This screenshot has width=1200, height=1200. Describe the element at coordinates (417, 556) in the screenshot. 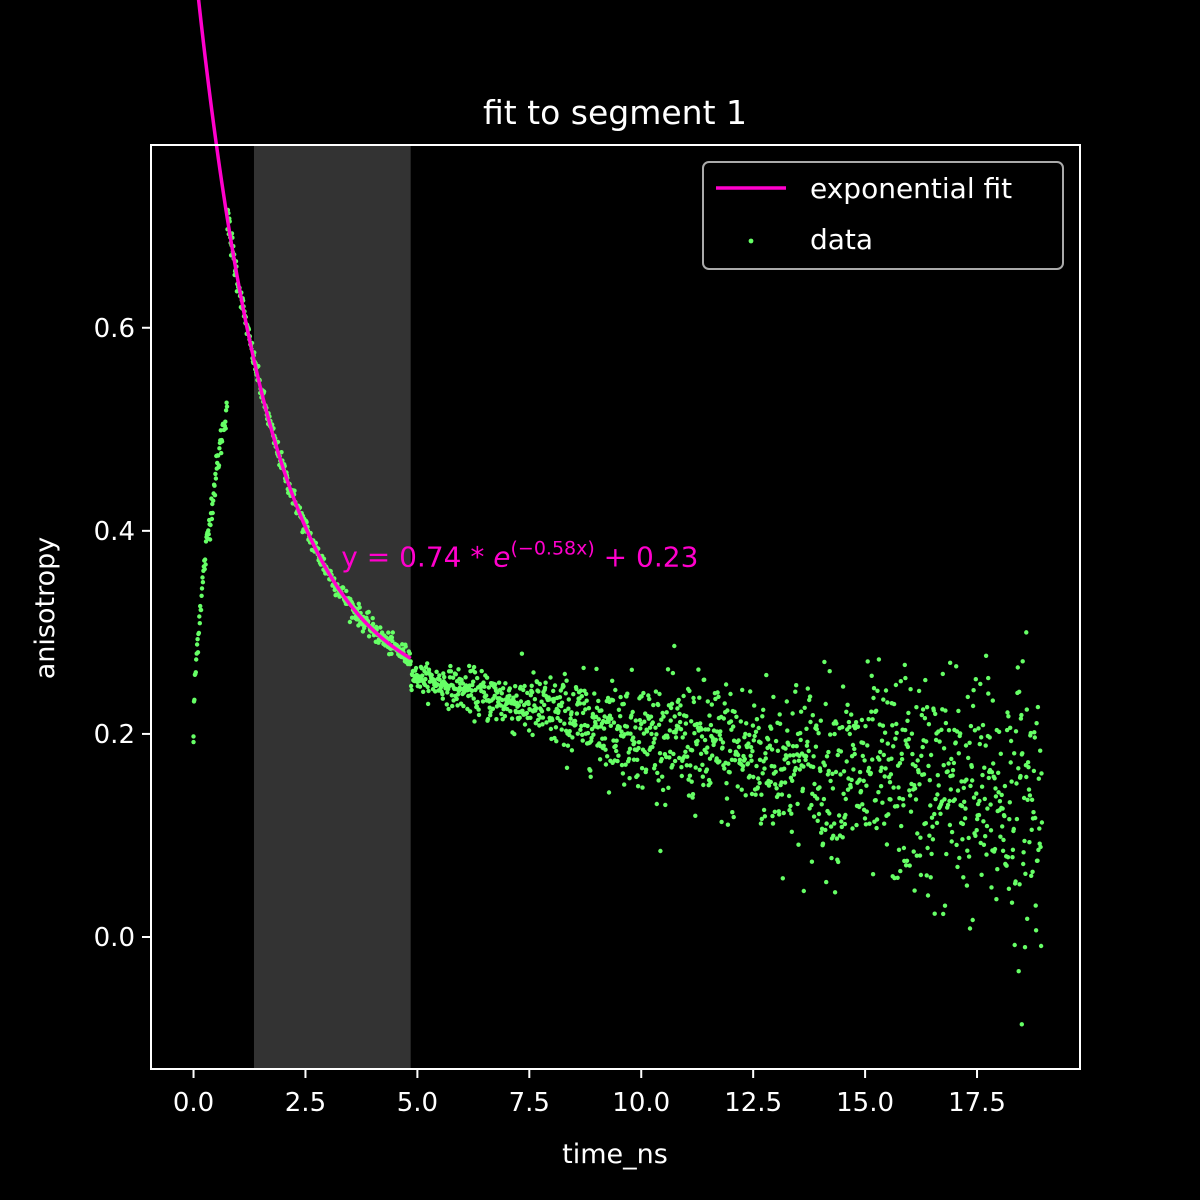

I see `fit-equation-prefix: y = 0.74 *` at that location.